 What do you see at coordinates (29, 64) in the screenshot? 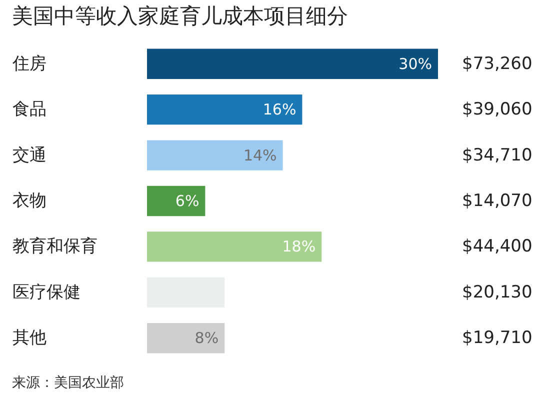
I see `y-tick-label: 住房` at bounding box center [29, 64].